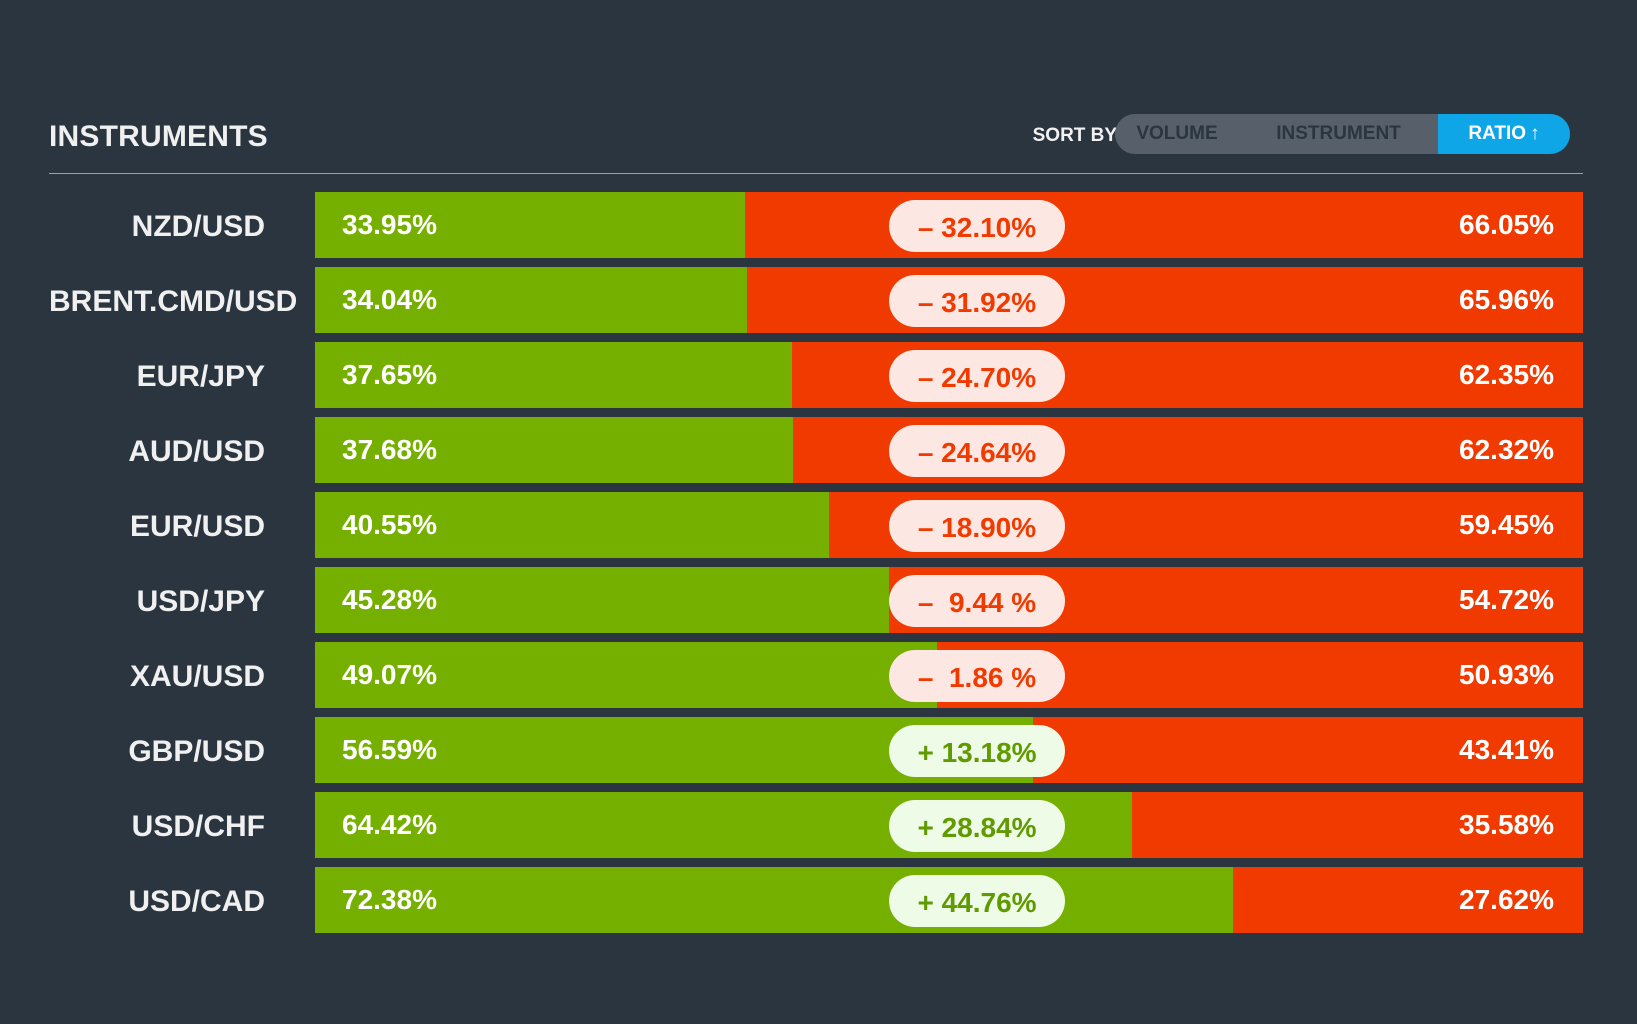 The height and width of the screenshot is (1024, 1637). What do you see at coordinates (389, 824) in the screenshot?
I see `long-percentage: 64.42%` at bounding box center [389, 824].